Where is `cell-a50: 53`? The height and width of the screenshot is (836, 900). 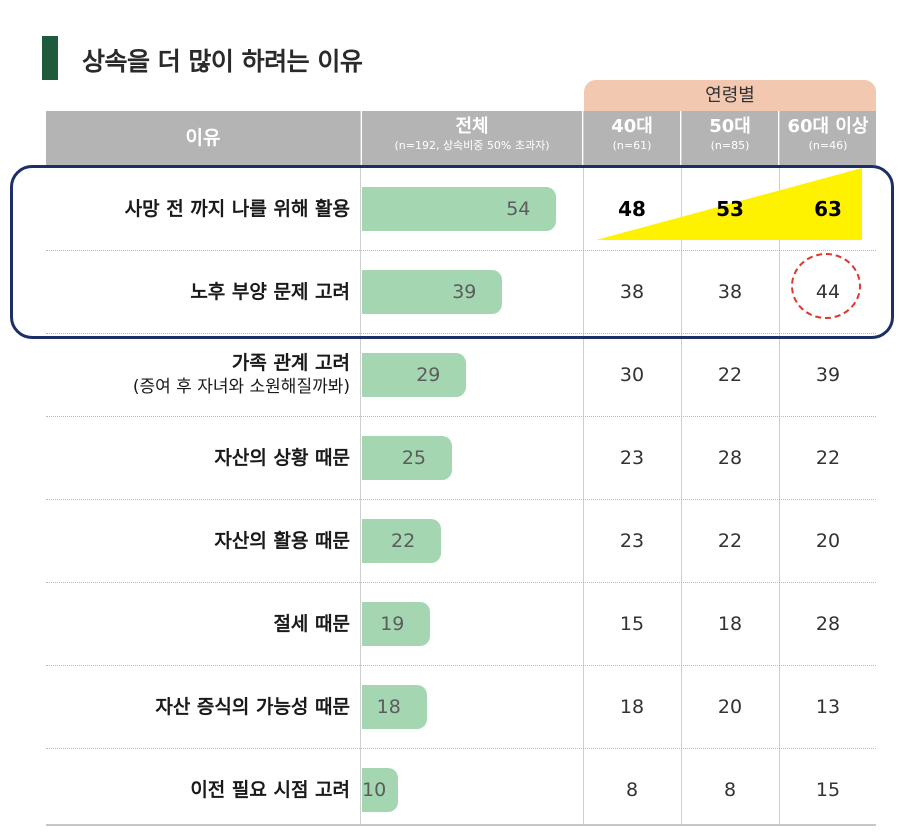 cell-a50: 53 is located at coordinates (730, 208).